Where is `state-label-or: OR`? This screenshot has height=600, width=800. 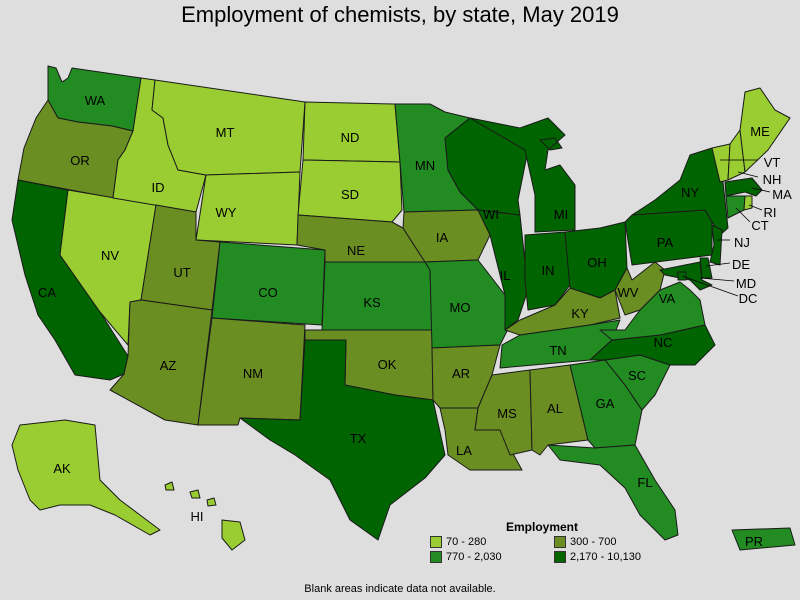 state-label-or: OR is located at coordinates (80, 160).